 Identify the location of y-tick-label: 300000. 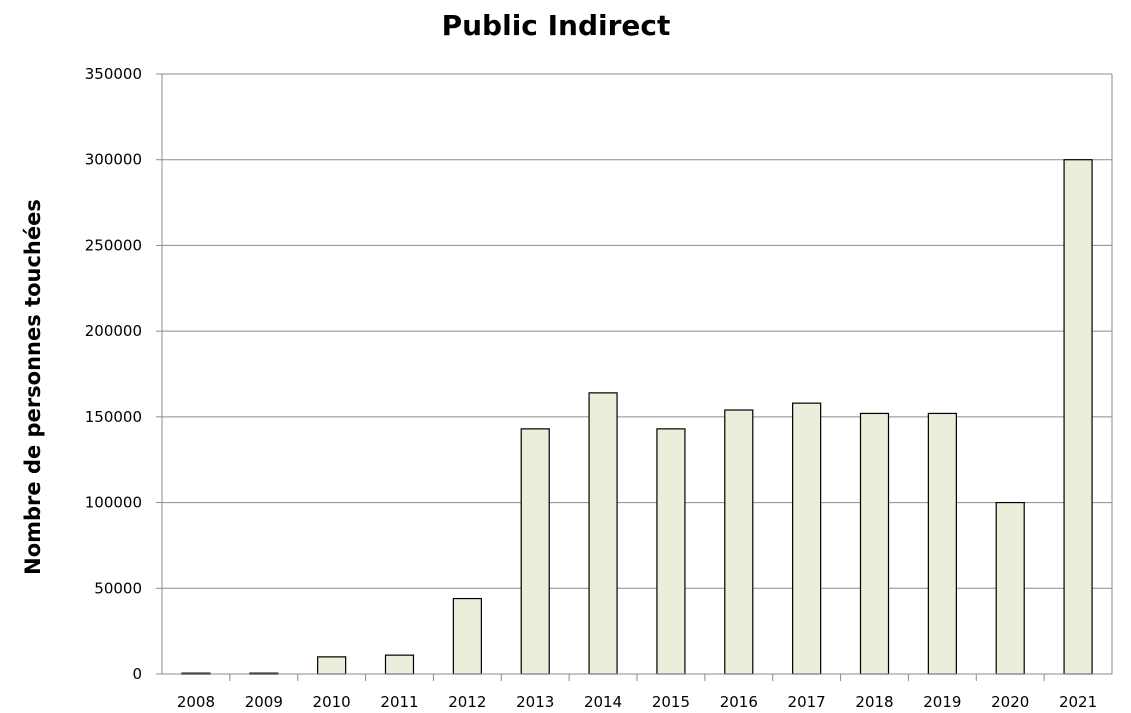
(113, 160).